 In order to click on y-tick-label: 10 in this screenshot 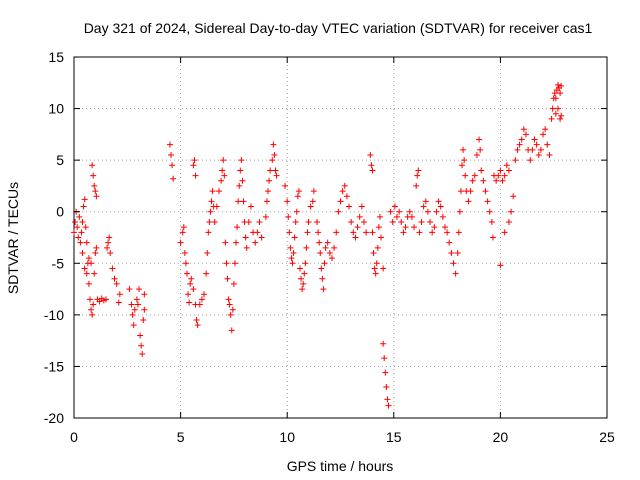, I will do `click(56, 109)`.